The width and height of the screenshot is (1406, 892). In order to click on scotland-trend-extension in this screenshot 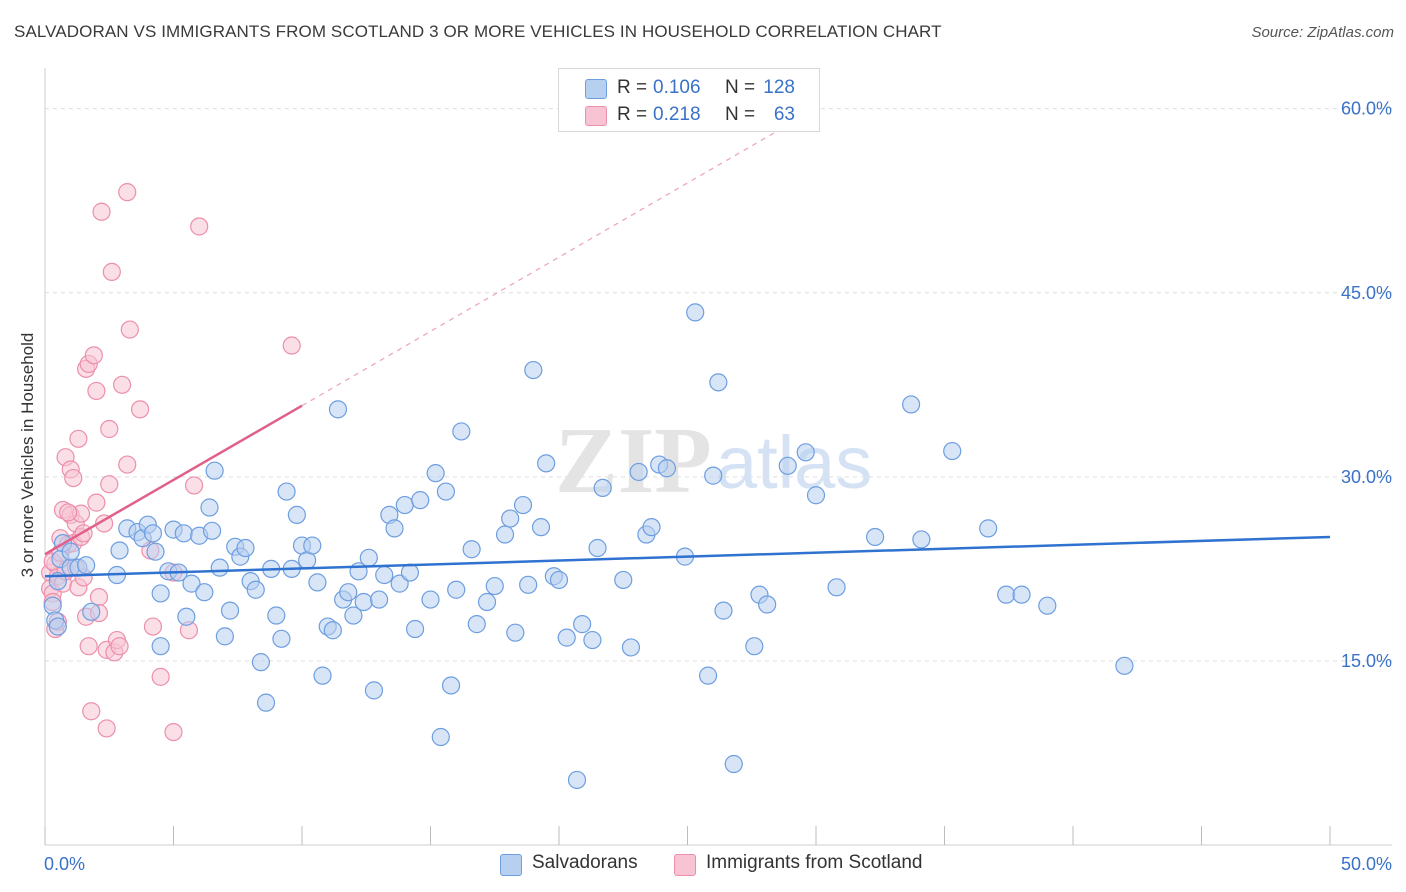, I will do `click(559, 257)`.